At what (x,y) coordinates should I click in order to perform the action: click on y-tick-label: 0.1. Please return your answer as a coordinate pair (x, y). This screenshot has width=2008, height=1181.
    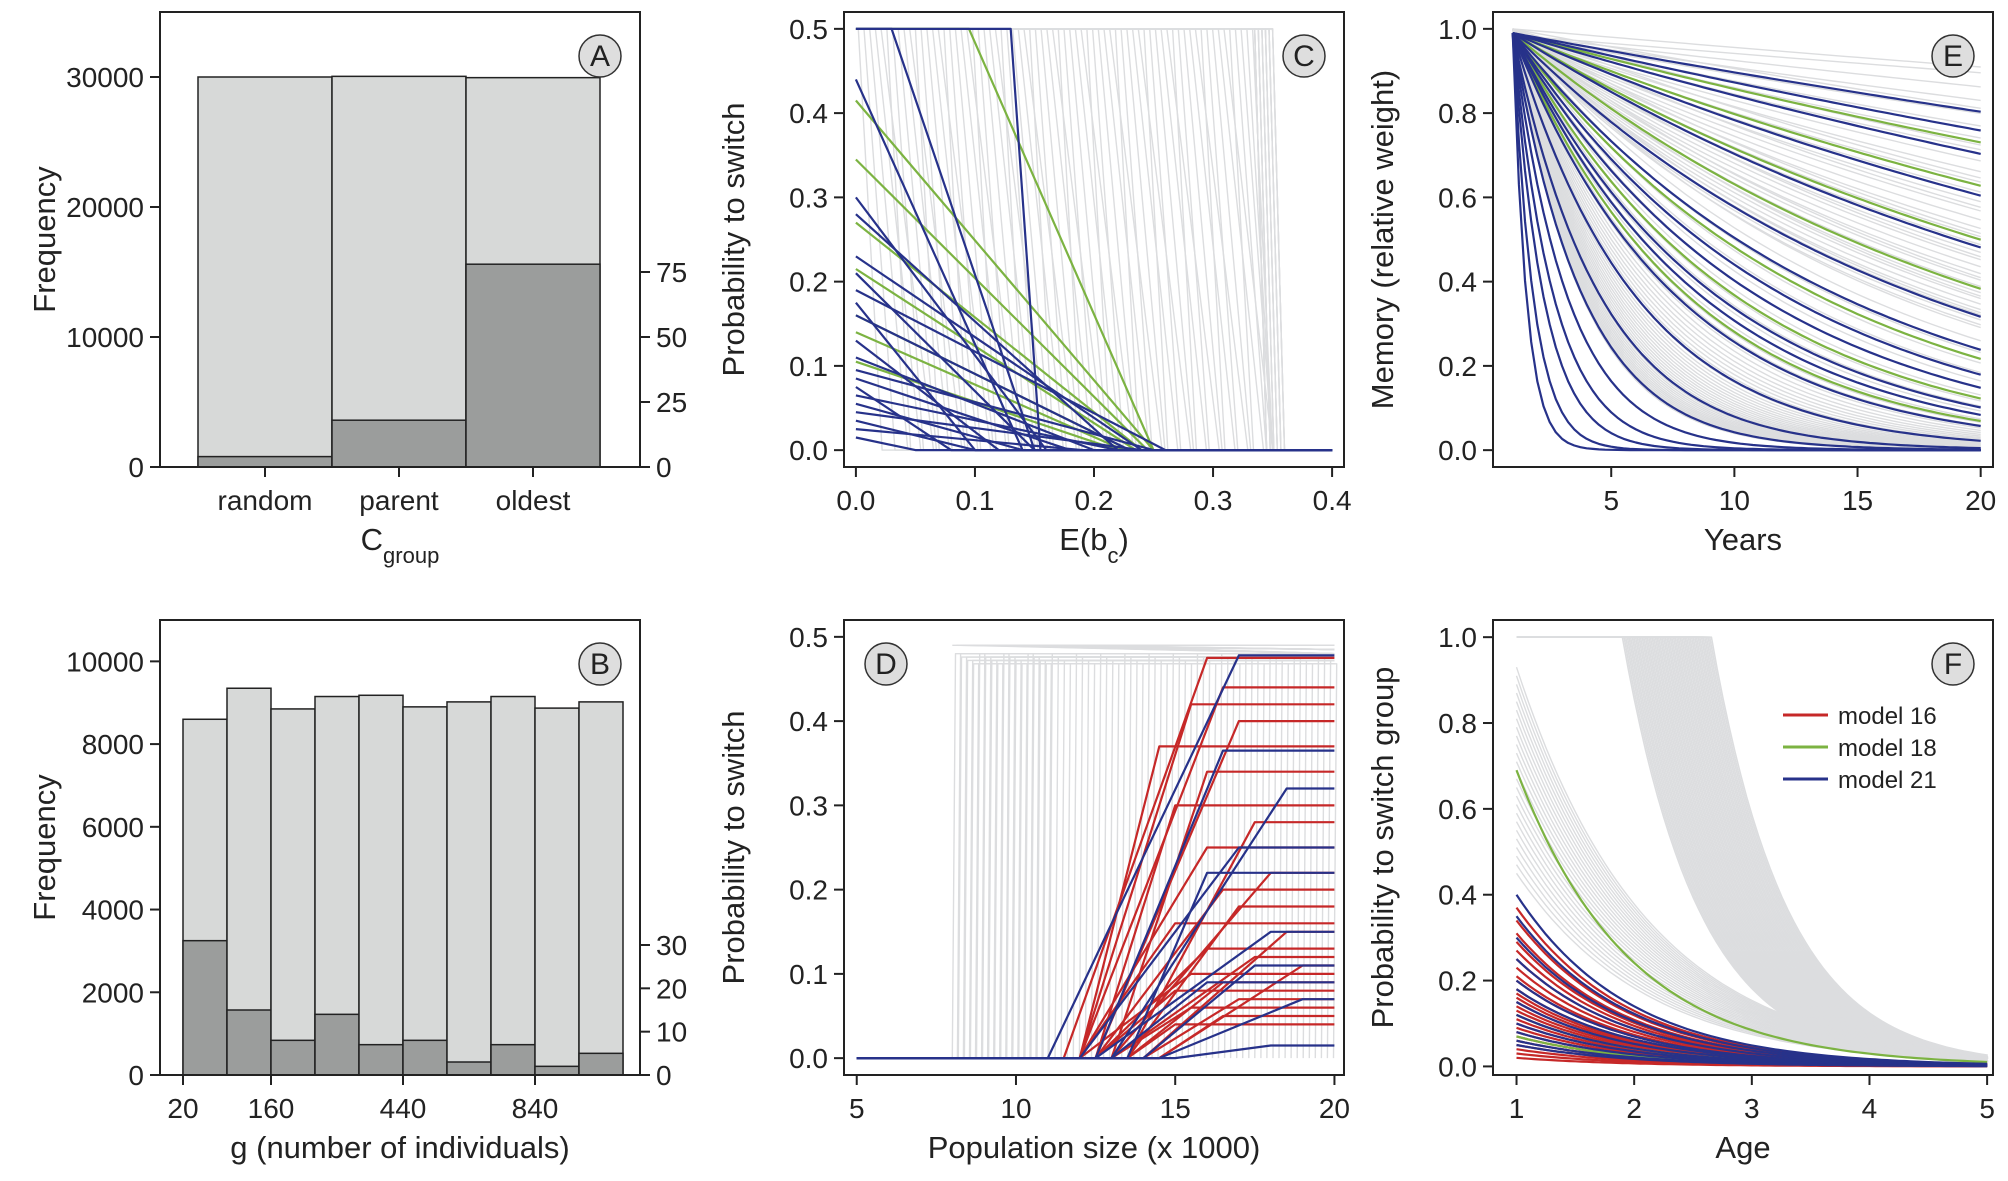
    Looking at the image, I should click on (808, 974).